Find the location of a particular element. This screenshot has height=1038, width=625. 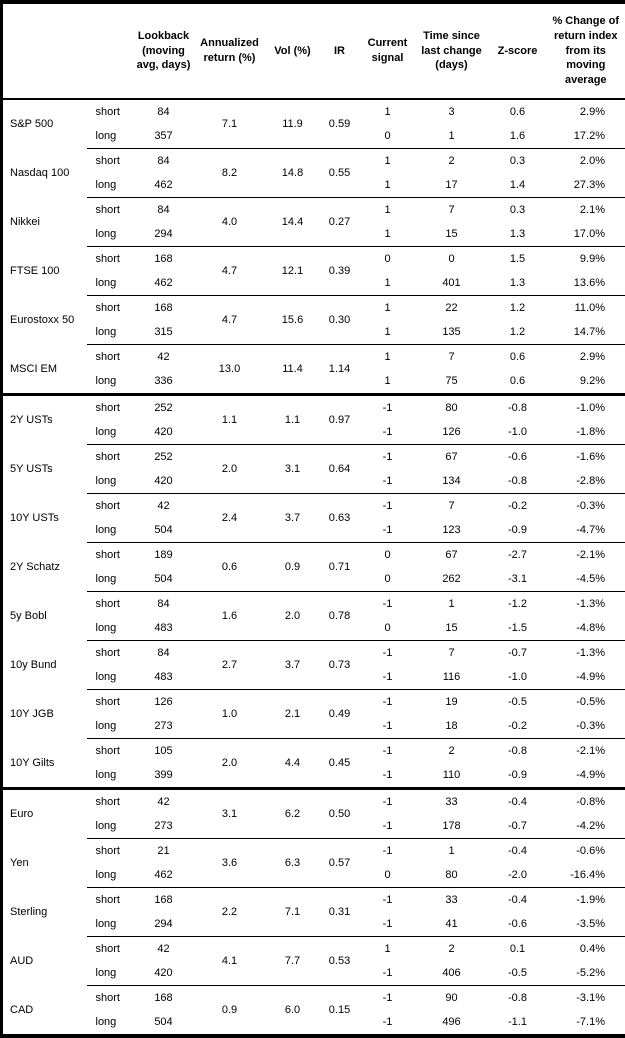

pct-change-value: -2.8% is located at coordinates (586, 481).